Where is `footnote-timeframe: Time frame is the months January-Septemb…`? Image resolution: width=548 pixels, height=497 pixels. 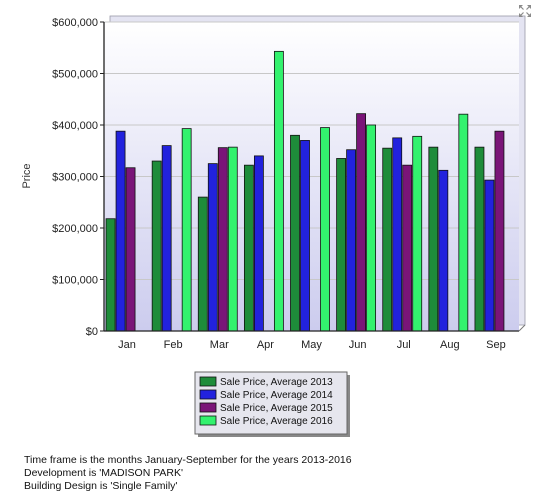 footnote-timeframe: Time frame is the months January-Septemb… is located at coordinates (188, 460).